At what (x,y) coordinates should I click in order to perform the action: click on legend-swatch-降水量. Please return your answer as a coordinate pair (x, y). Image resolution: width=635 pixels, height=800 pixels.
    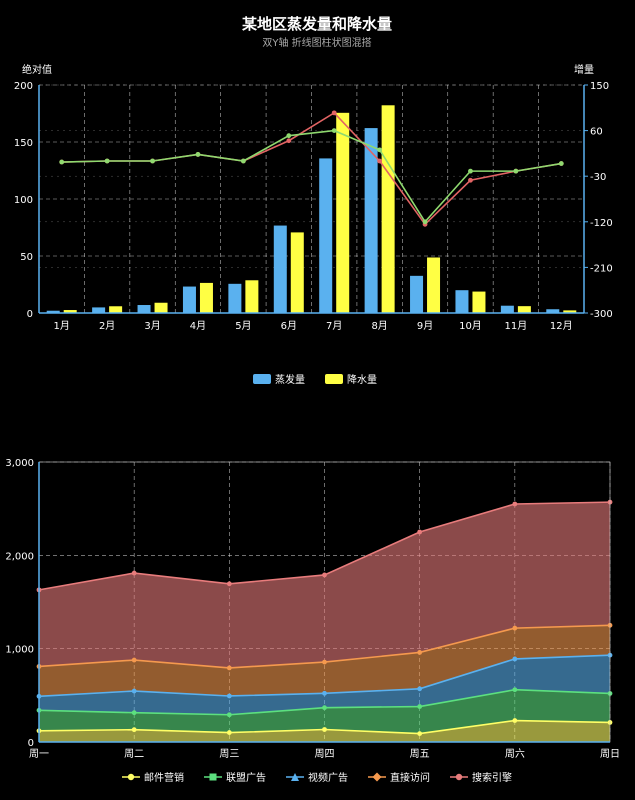
    Looking at the image, I should click on (334, 379).